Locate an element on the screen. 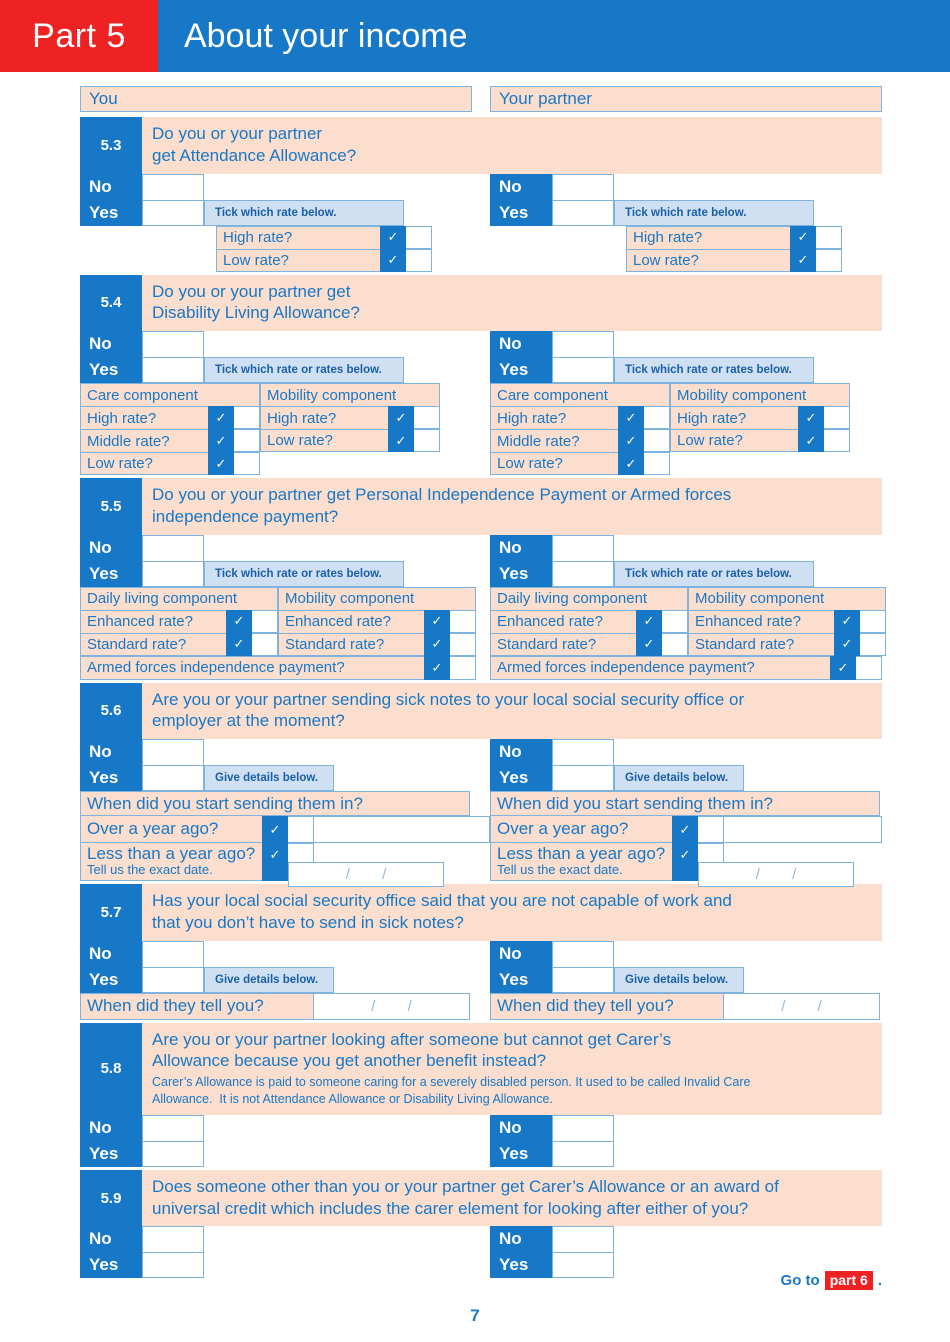 This screenshot has width=950, height=1342. rate-label: Standard rate? is located at coordinates (761, 644).